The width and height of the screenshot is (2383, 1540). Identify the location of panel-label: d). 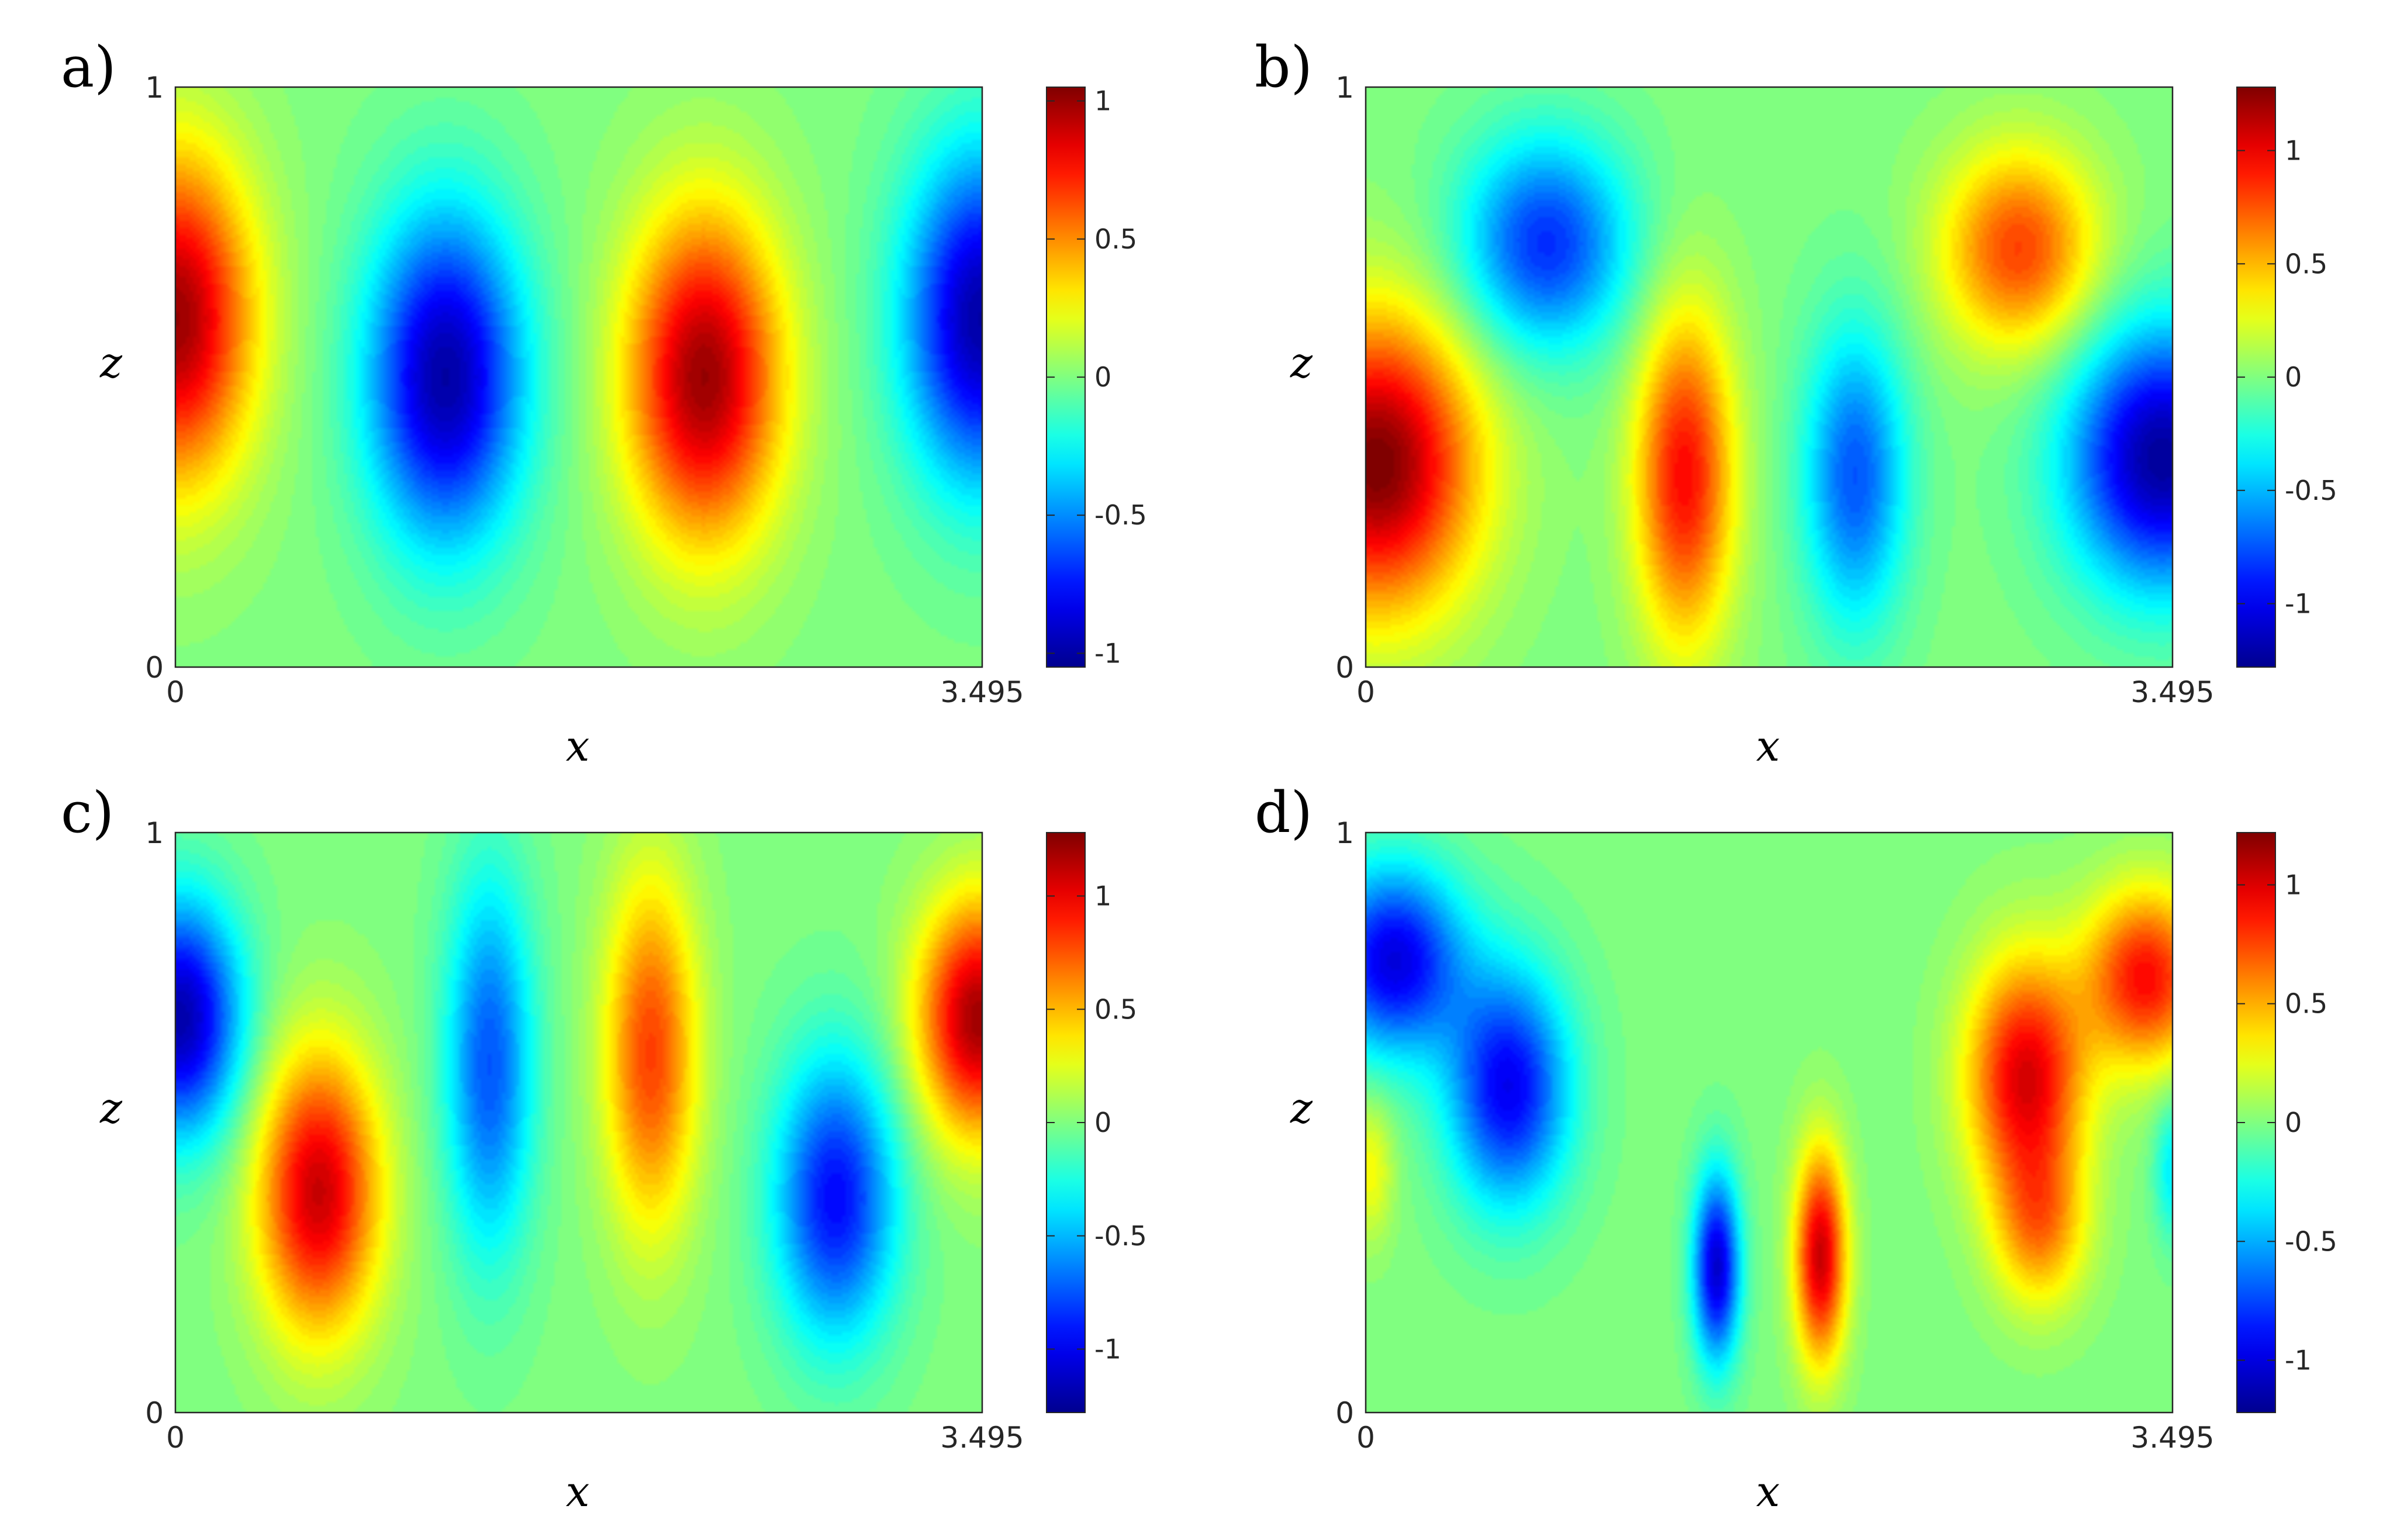
(1284, 812).